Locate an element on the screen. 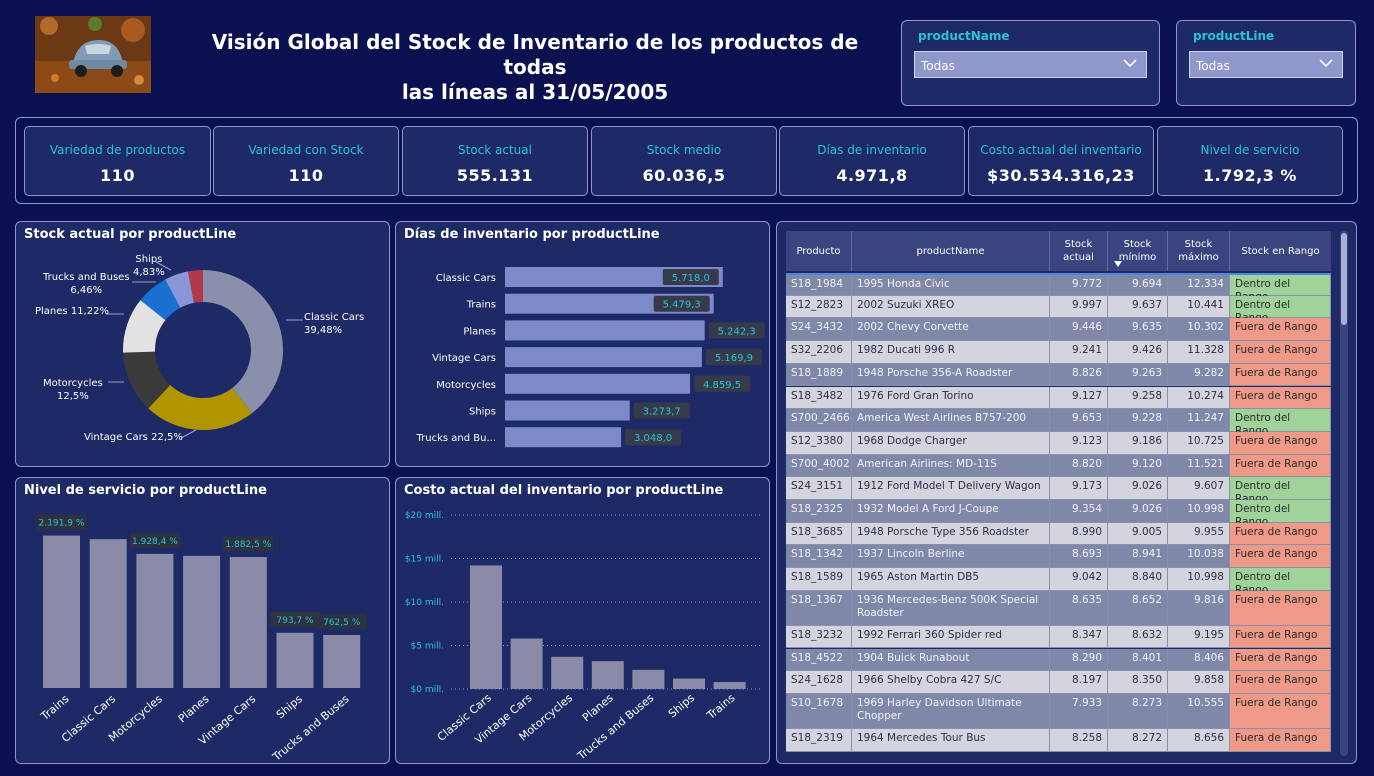  slice-label-trucks-and-buses: Trucks and Buses 6,46% is located at coordinates (86, 284).